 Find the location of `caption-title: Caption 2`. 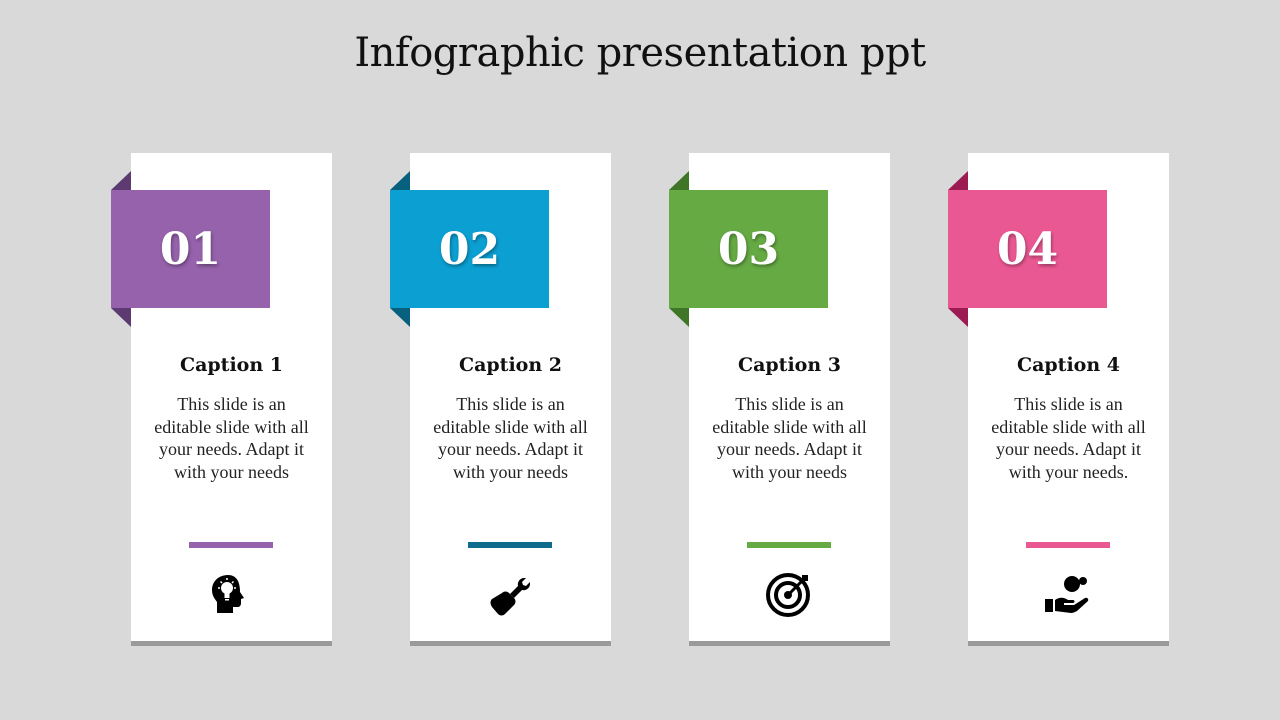

caption-title: Caption 2 is located at coordinates (510, 365).